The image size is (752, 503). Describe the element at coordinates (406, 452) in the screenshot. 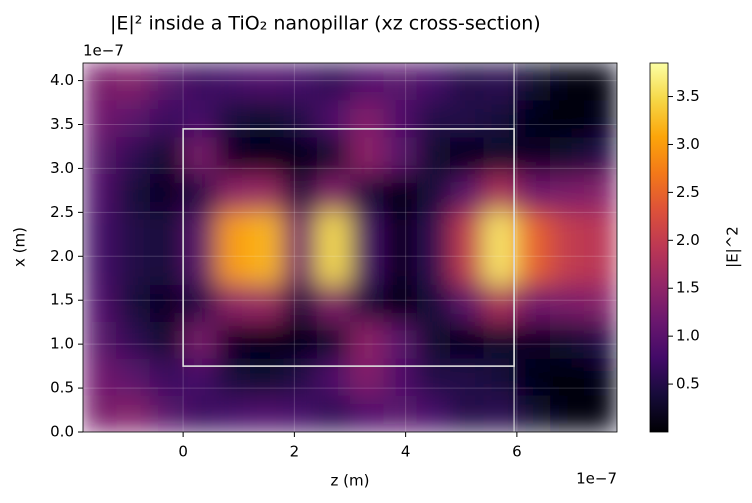

I see `x-tick-label: 4` at that location.